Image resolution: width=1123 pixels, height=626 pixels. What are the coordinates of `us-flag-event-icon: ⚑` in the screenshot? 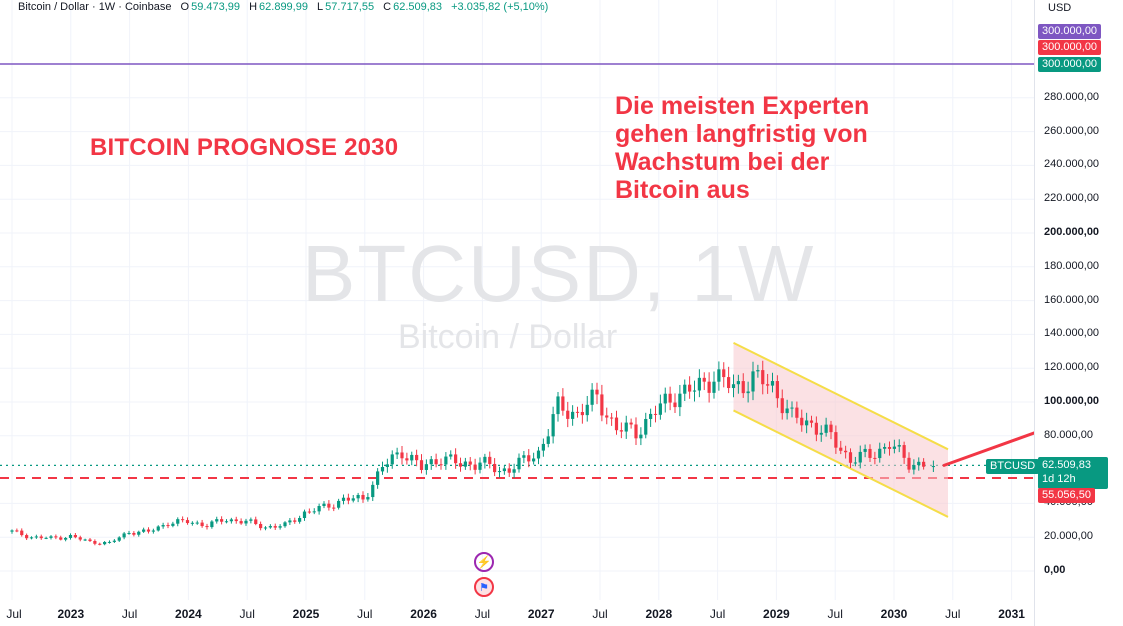 It's located at (484, 587).